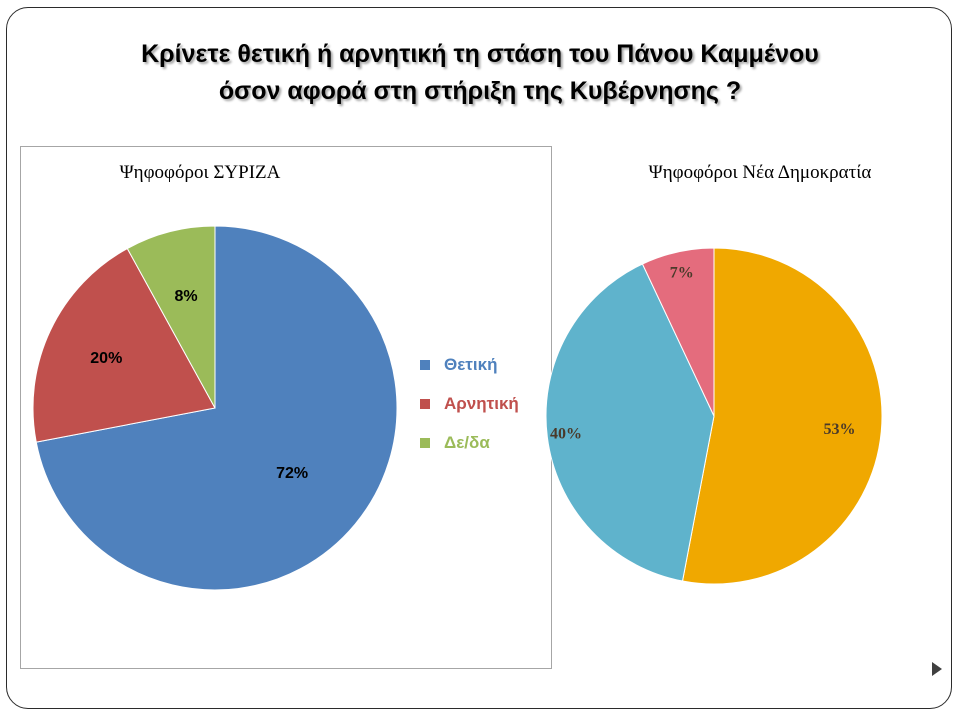 Image resolution: width=960 pixels, height=720 pixels. What do you see at coordinates (480, 91) in the screenshot?
I see `slide-title-line-2: όσον αφορά στη στήριξη της Κυβέρνησης ?` at bounding box center [480, 91].